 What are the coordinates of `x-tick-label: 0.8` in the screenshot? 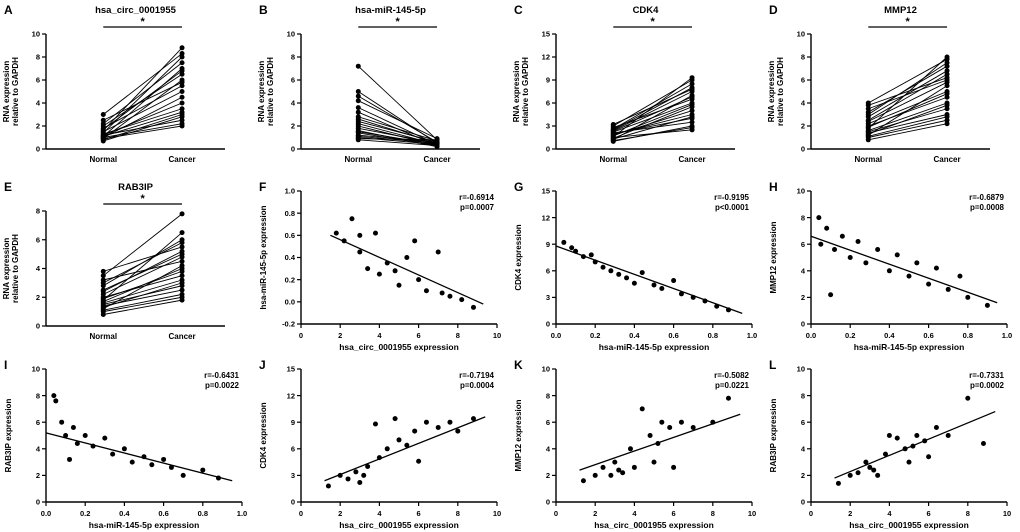 It's located at (203, 513).